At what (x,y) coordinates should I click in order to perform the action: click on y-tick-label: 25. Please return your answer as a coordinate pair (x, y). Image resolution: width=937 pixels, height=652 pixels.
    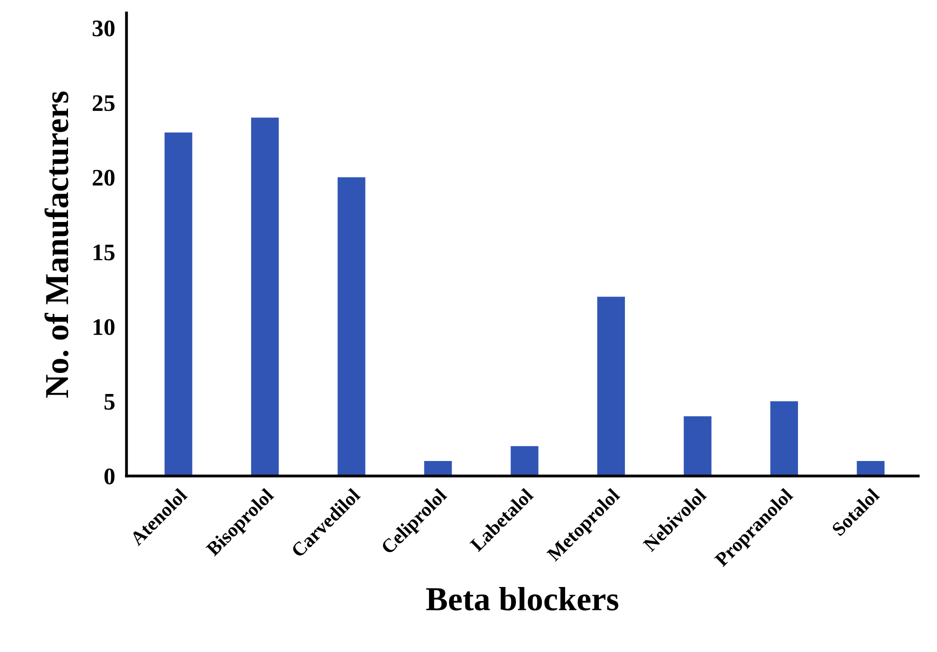
    Looking at the image, I should click on (103, 103).